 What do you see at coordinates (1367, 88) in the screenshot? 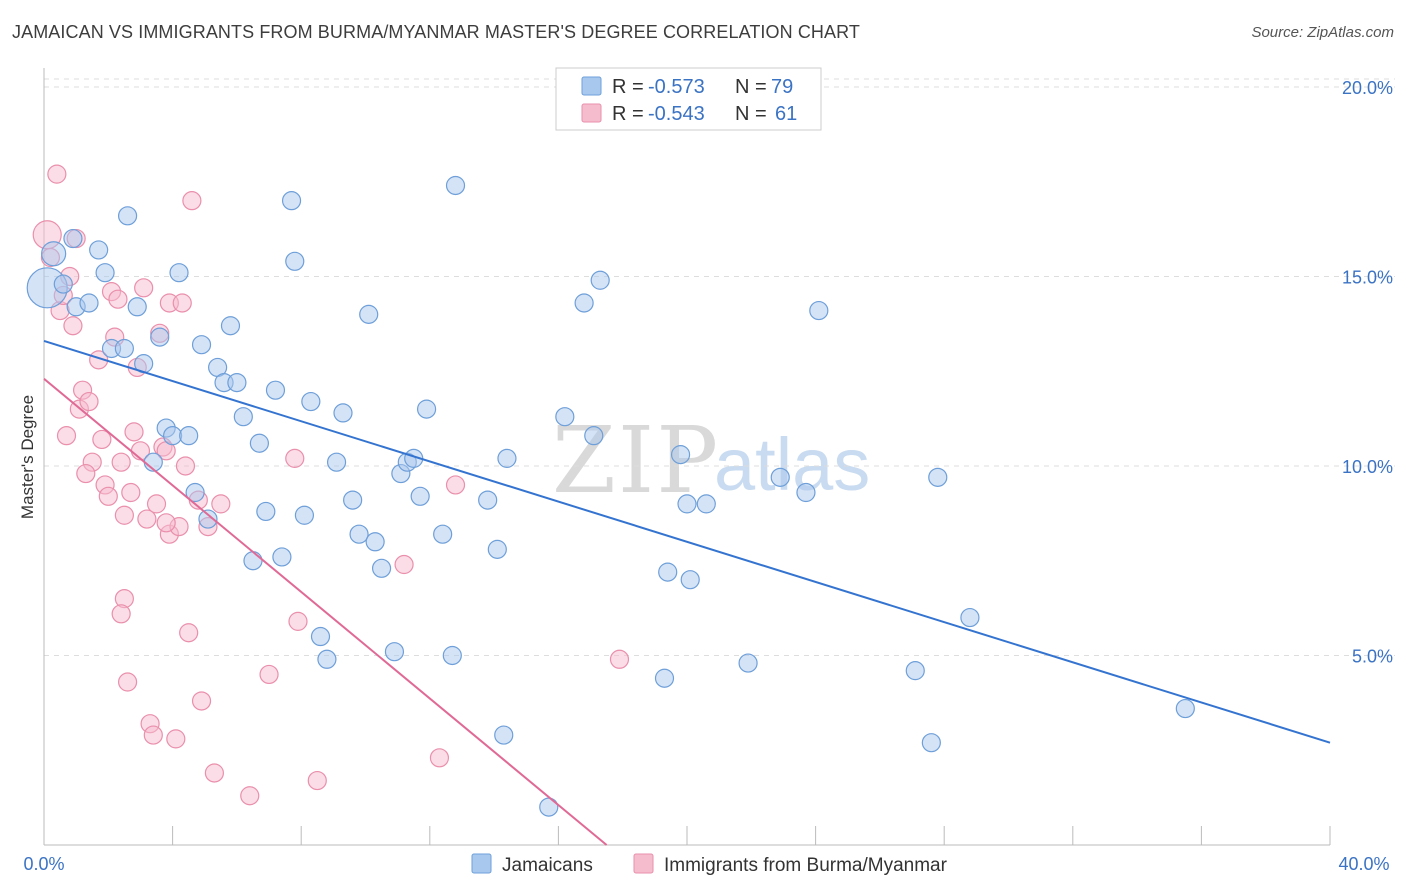
I see `y-tick-label: 20.0%` at bounding box center [1367, 88].